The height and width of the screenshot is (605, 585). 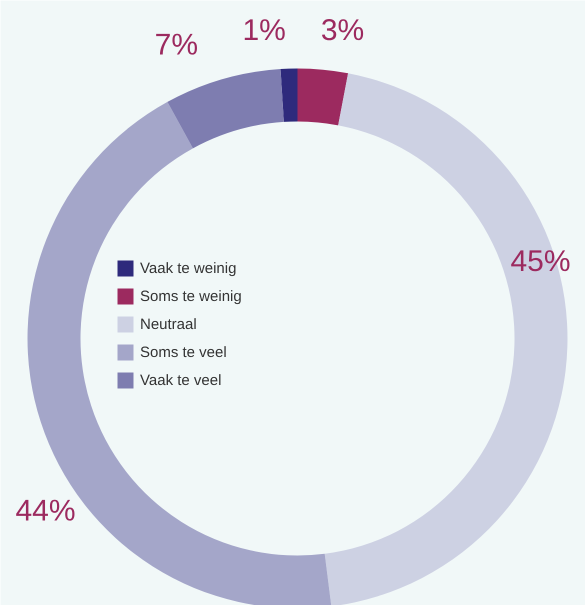 I want to click on legend-label: Soms te veel, so click(x=183, y=352).